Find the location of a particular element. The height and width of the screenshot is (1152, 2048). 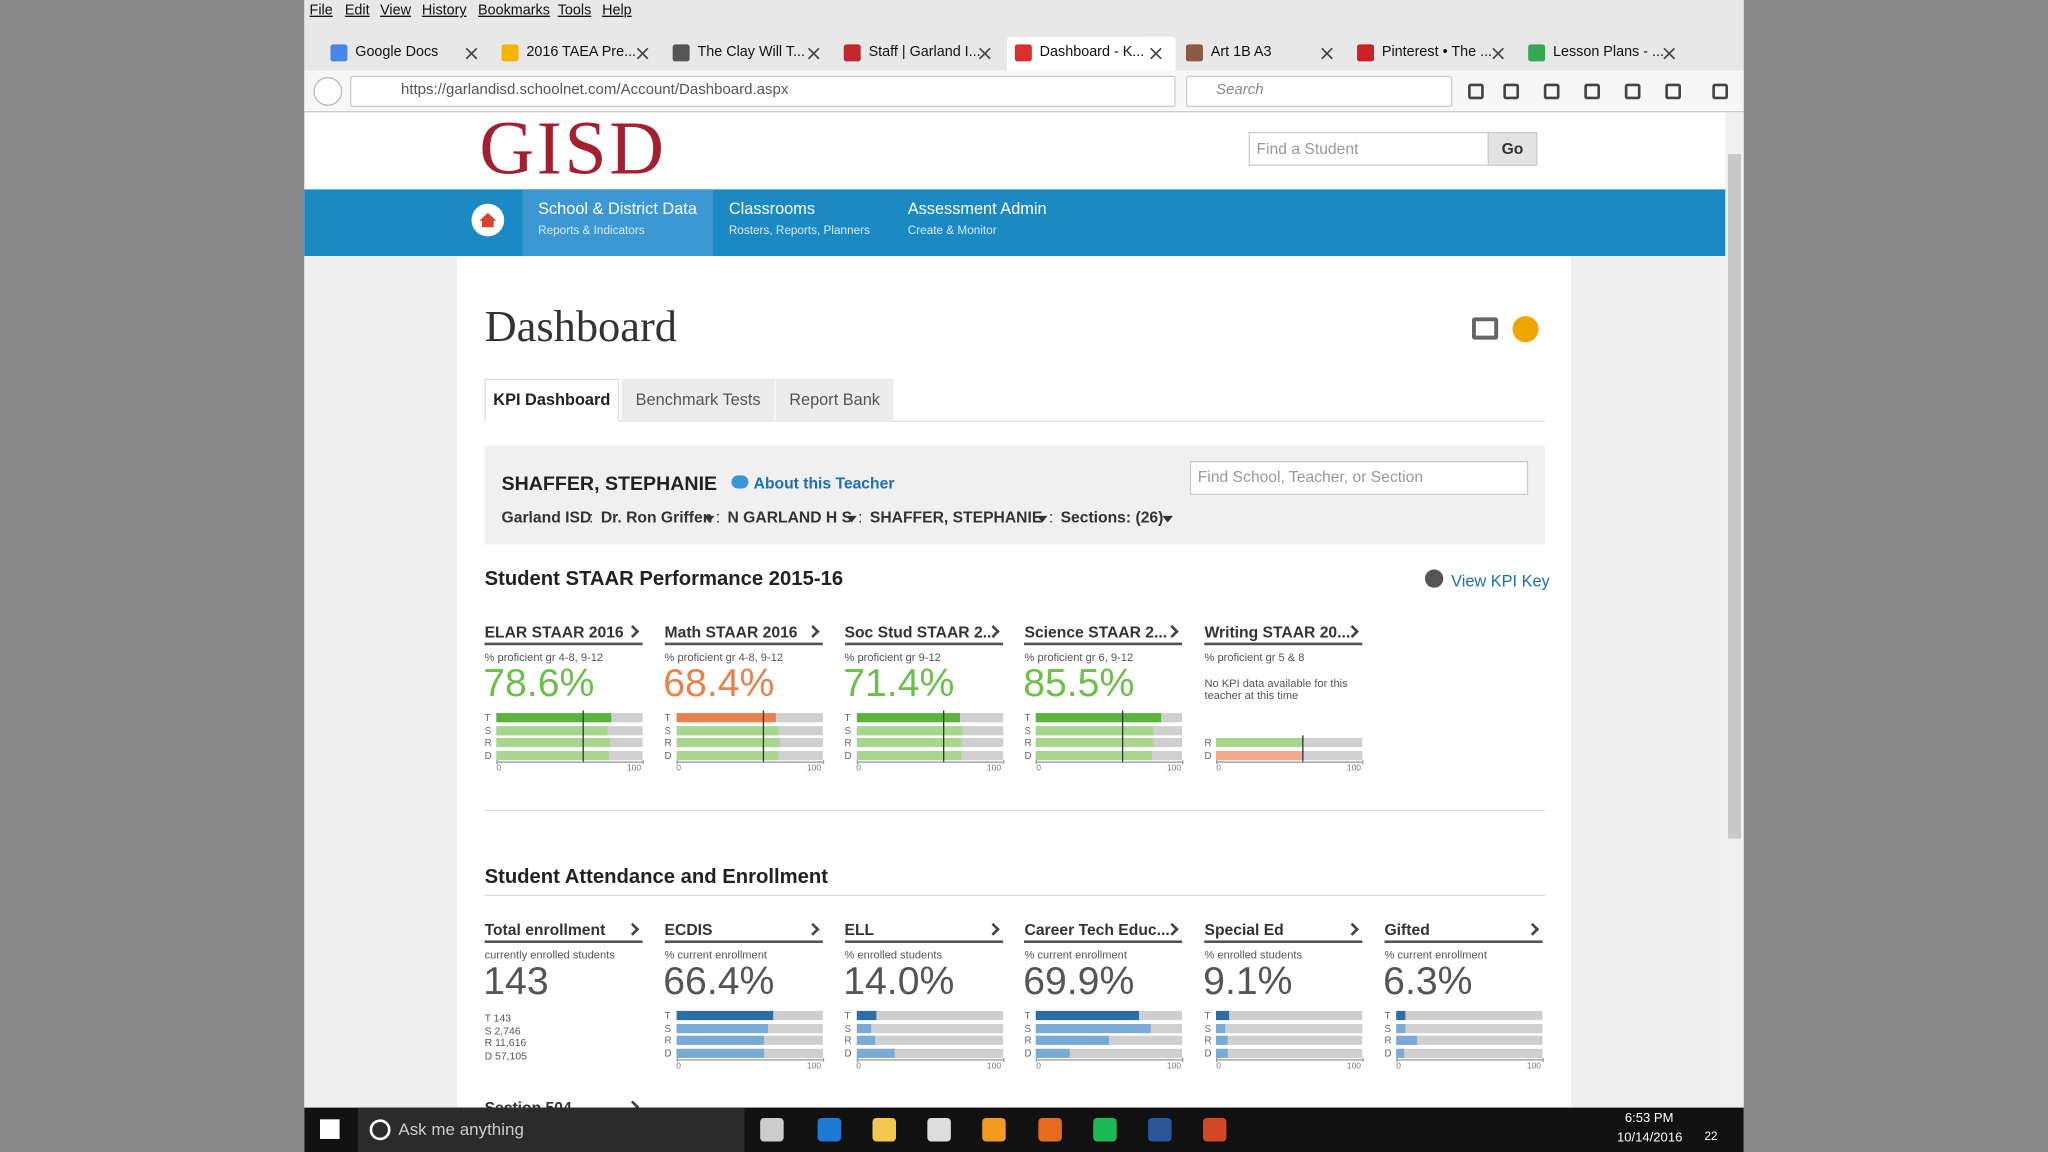

page-tab: Benchmark Tests is located at coordinates (698, 400).